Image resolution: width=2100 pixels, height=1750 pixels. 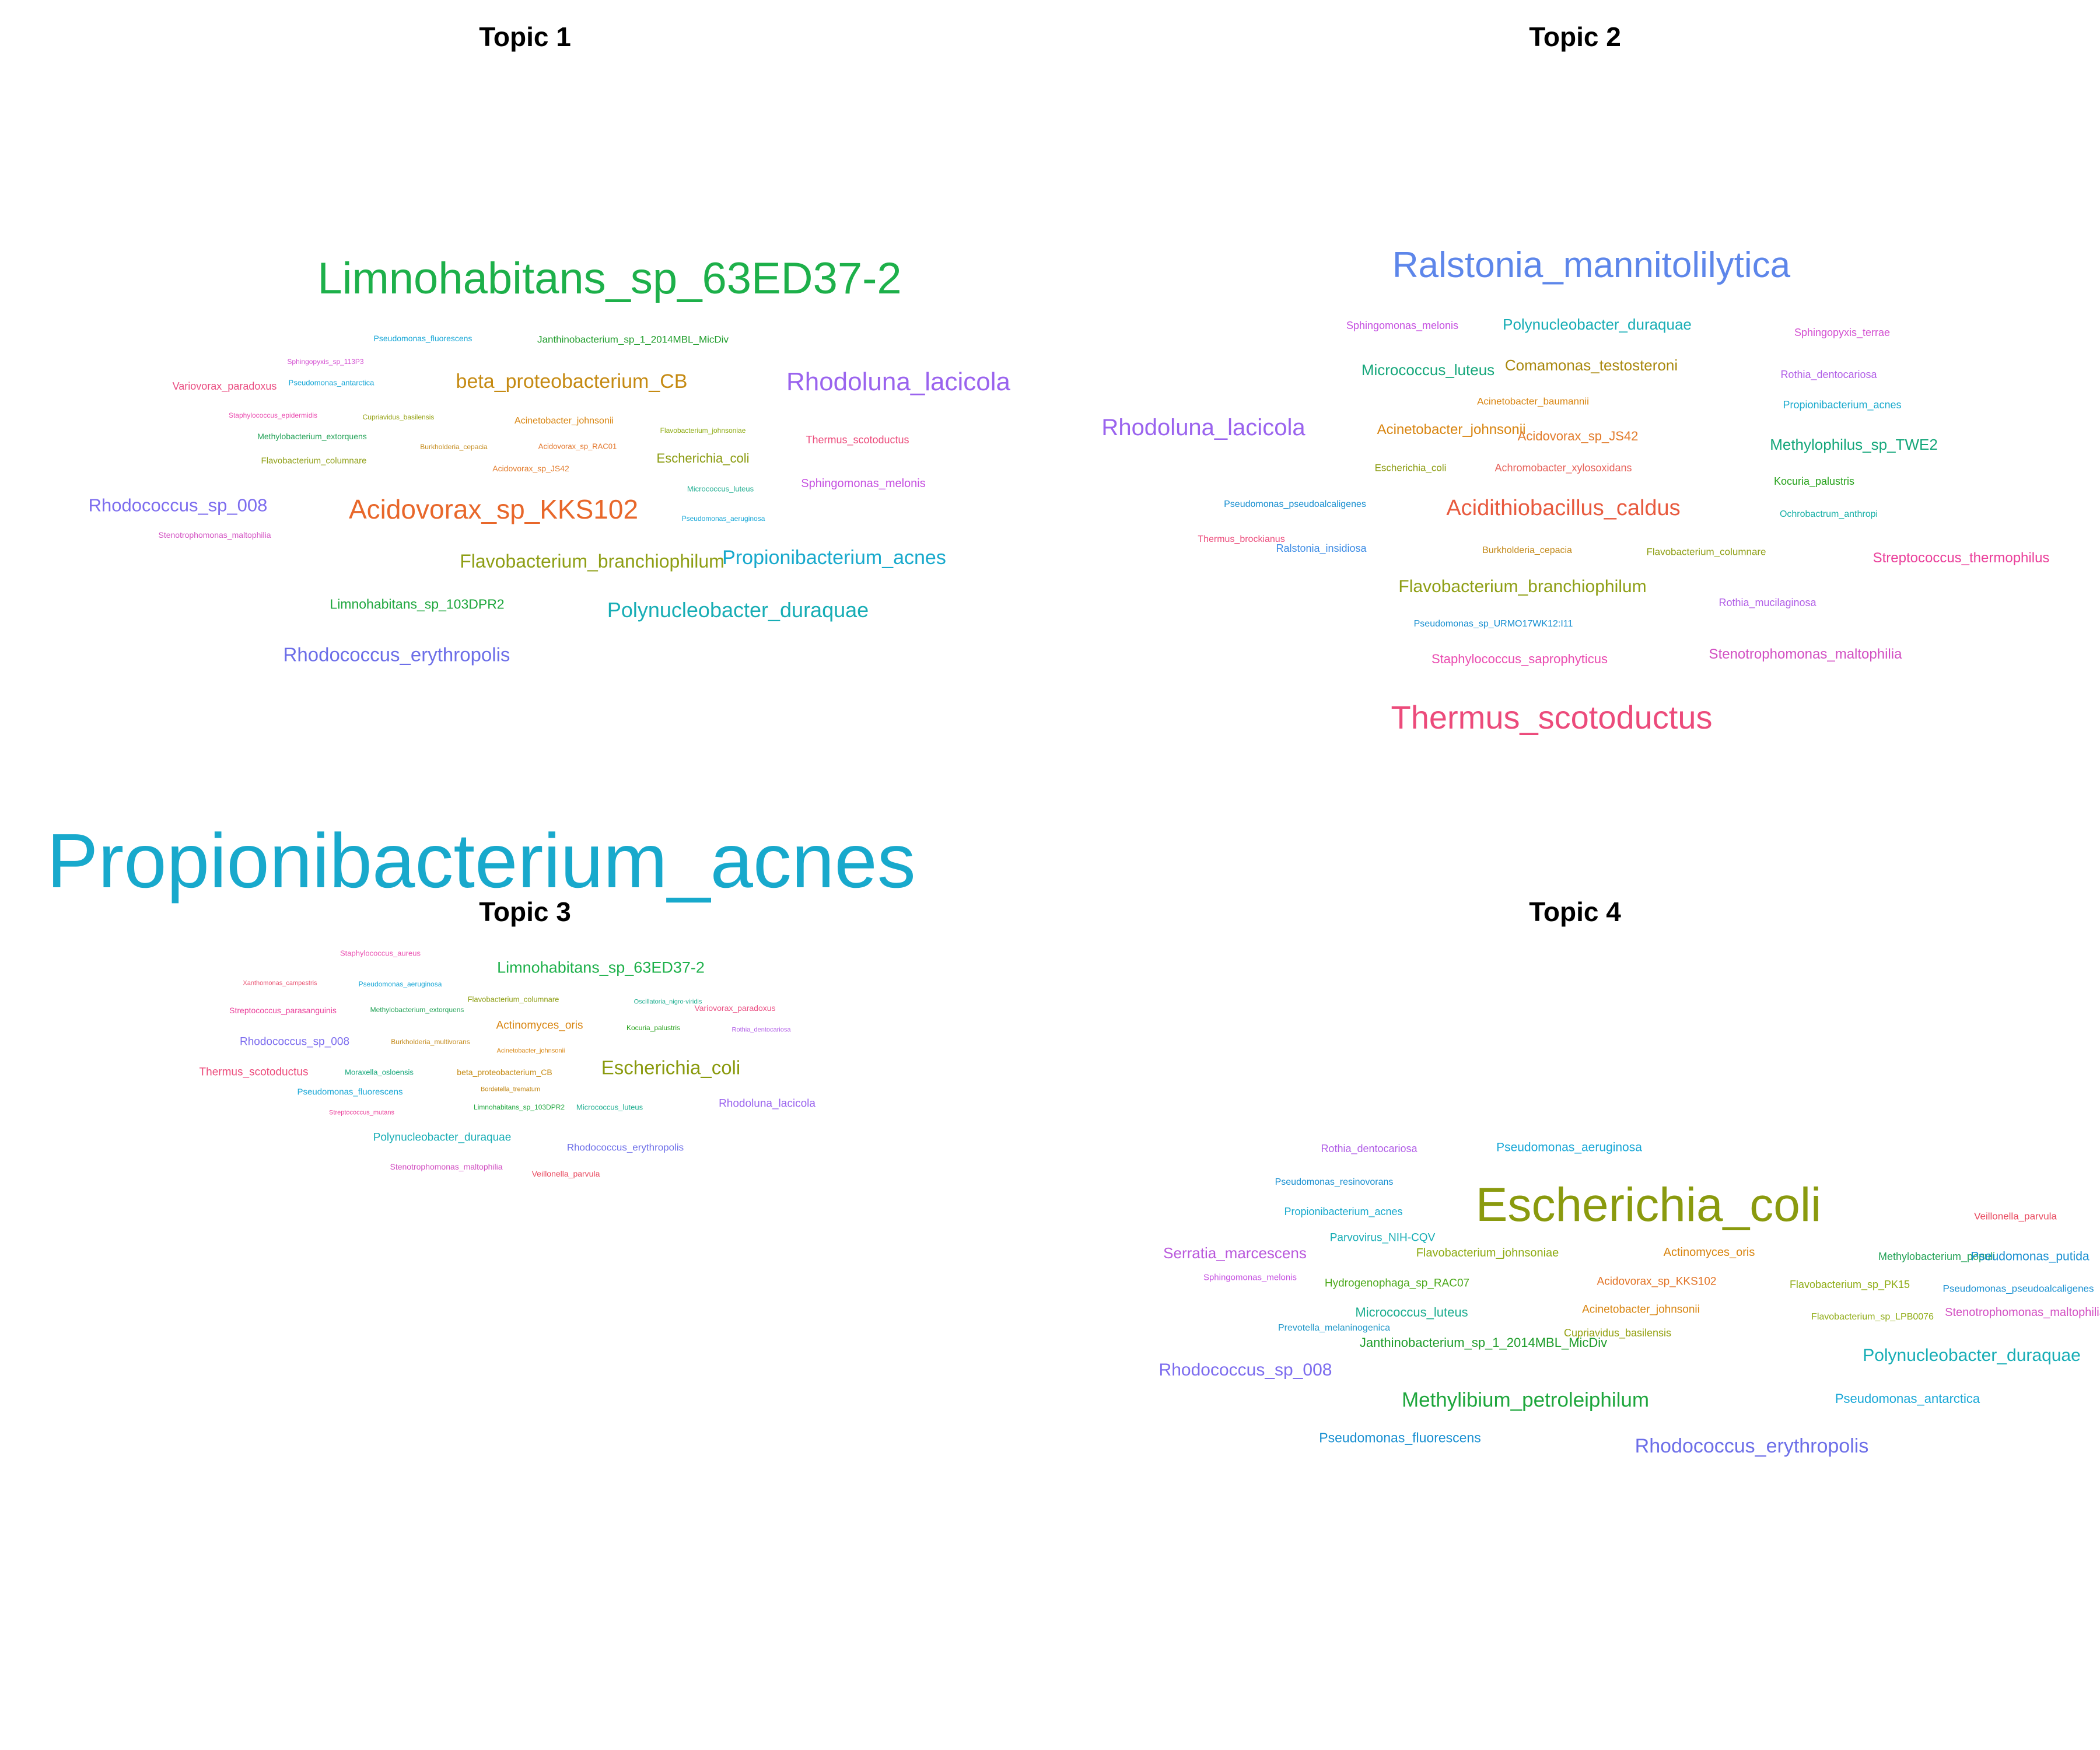 I want to click on cloud-word: Serratia_marcescens, so click(x=1235, y=1253).